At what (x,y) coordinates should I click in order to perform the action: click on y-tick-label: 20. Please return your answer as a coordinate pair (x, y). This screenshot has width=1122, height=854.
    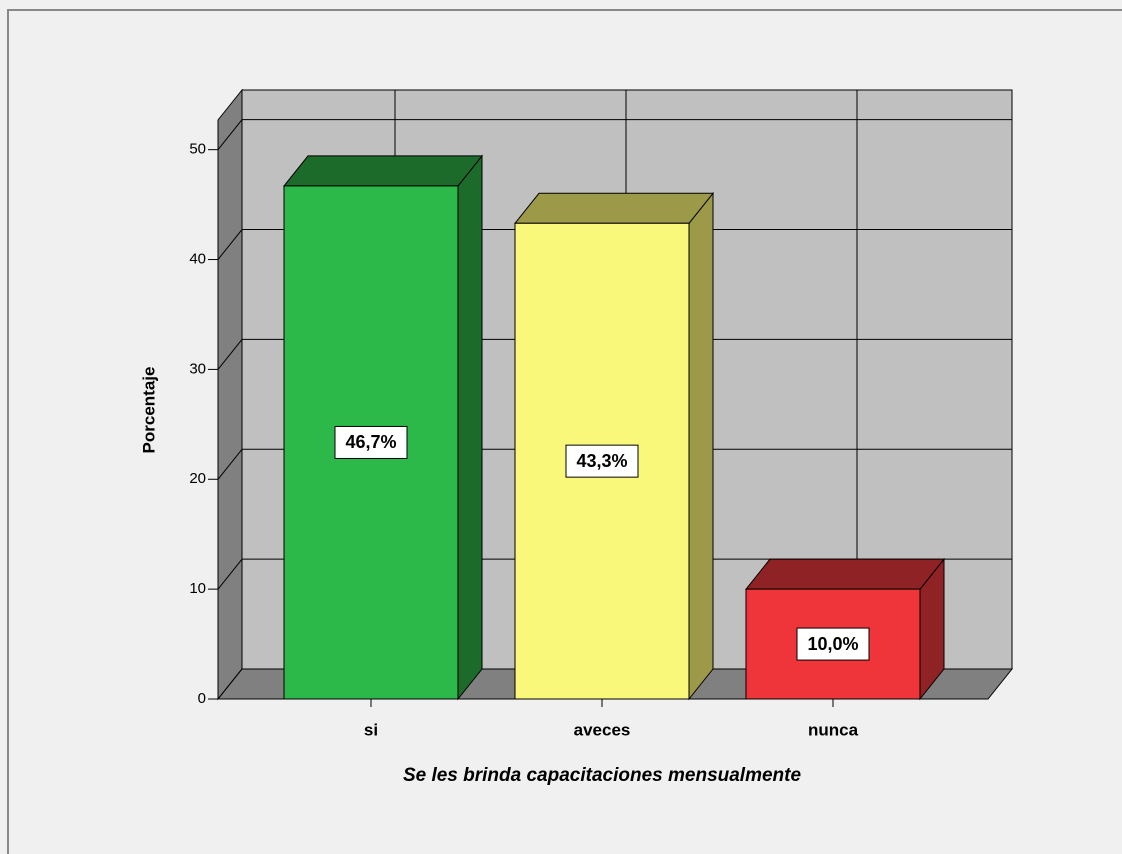
    Looking at the image, I should click on (197, 478).